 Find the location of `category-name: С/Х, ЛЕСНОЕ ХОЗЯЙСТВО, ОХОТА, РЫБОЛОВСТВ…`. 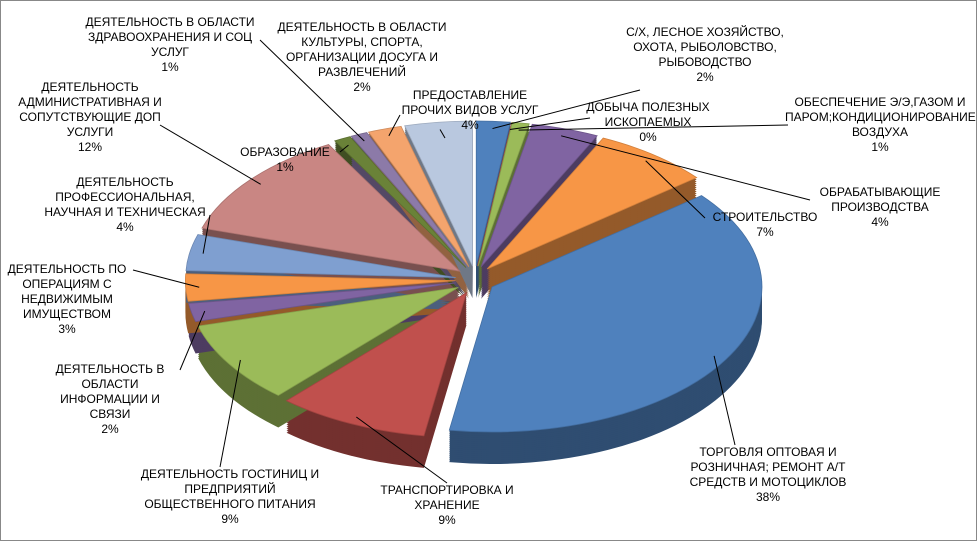

category-name: С/Х, ЛЕСНОЕ ХОЗЯЙСТВО, ОХОТА, РЫБОЛОВСТВ… is located at coordinates (705, 47).